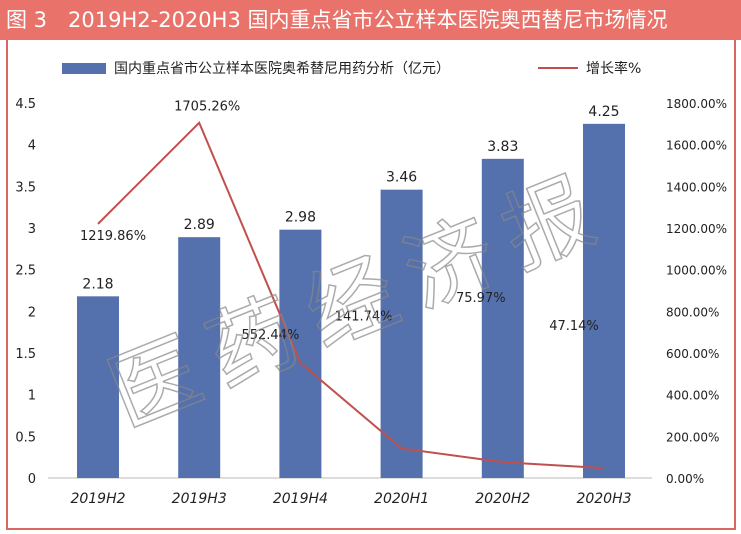 The image size is (741, 534). I want to click on legend: 国内重点省市公立样本医院奥希替尼用药分析（亿元） 增长率%, so click(351, 68).